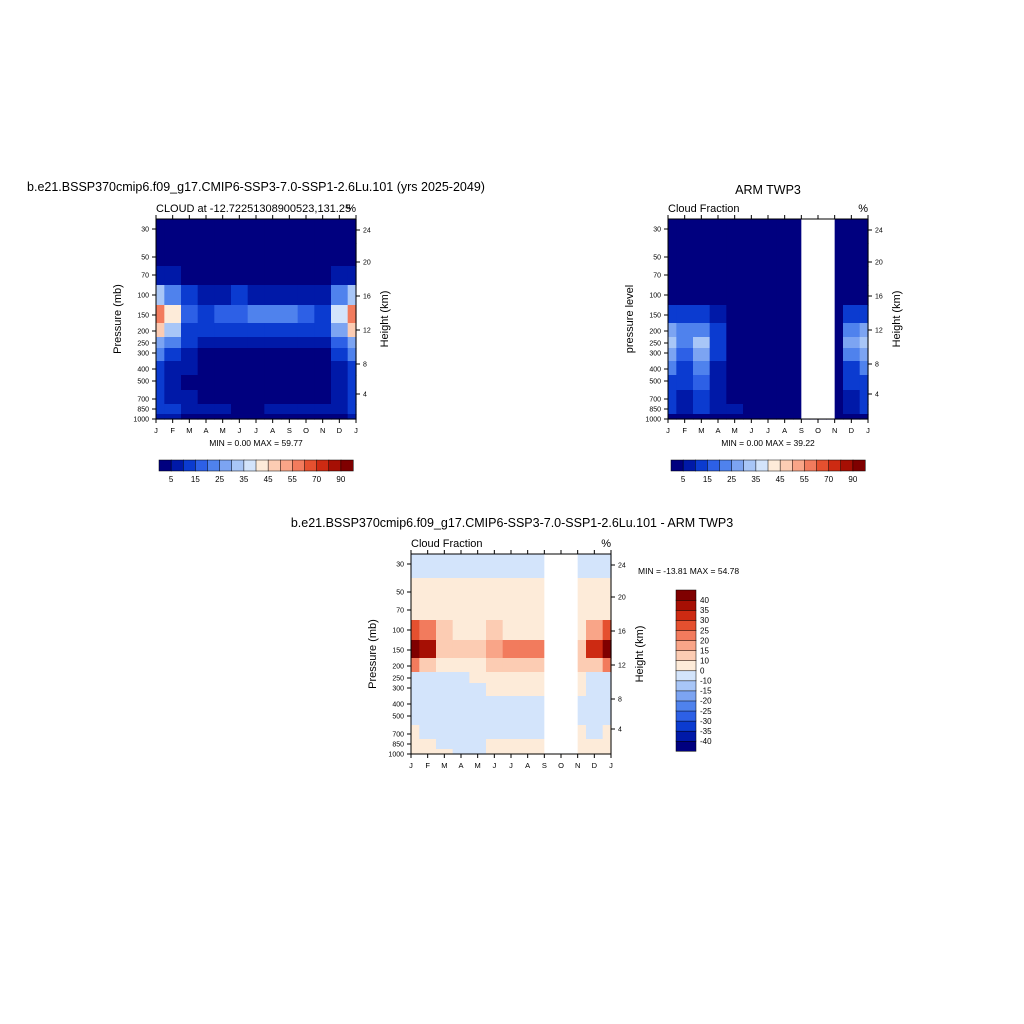 The height and width of the screenshot is (1024, 1024). Describe the element at coordinates (143, 410) in the screenshot. I see `y-tick-label: 850` at that location.